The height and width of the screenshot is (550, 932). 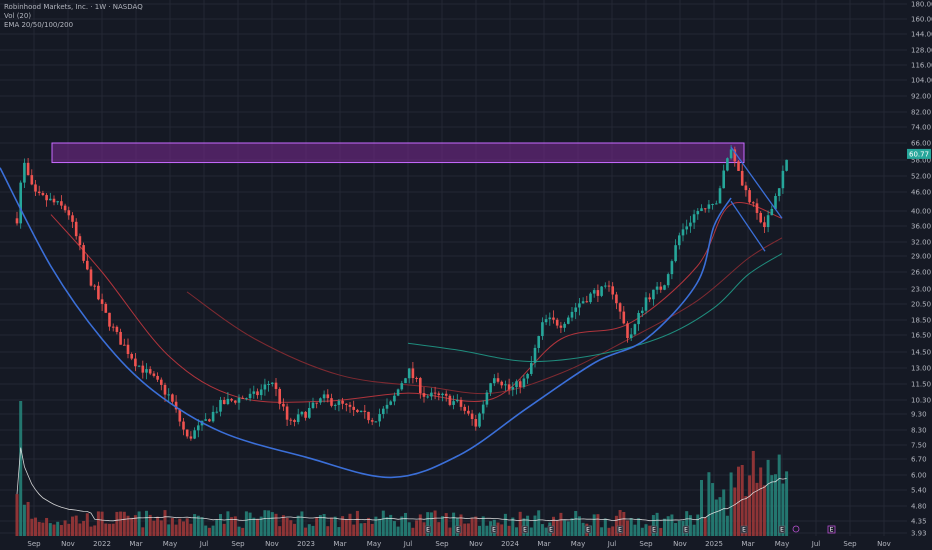 What do you see at coordinates (921, 20) in the screenshot?
I see `price-tick-label: 160.00` at bounding box center [921, 20].